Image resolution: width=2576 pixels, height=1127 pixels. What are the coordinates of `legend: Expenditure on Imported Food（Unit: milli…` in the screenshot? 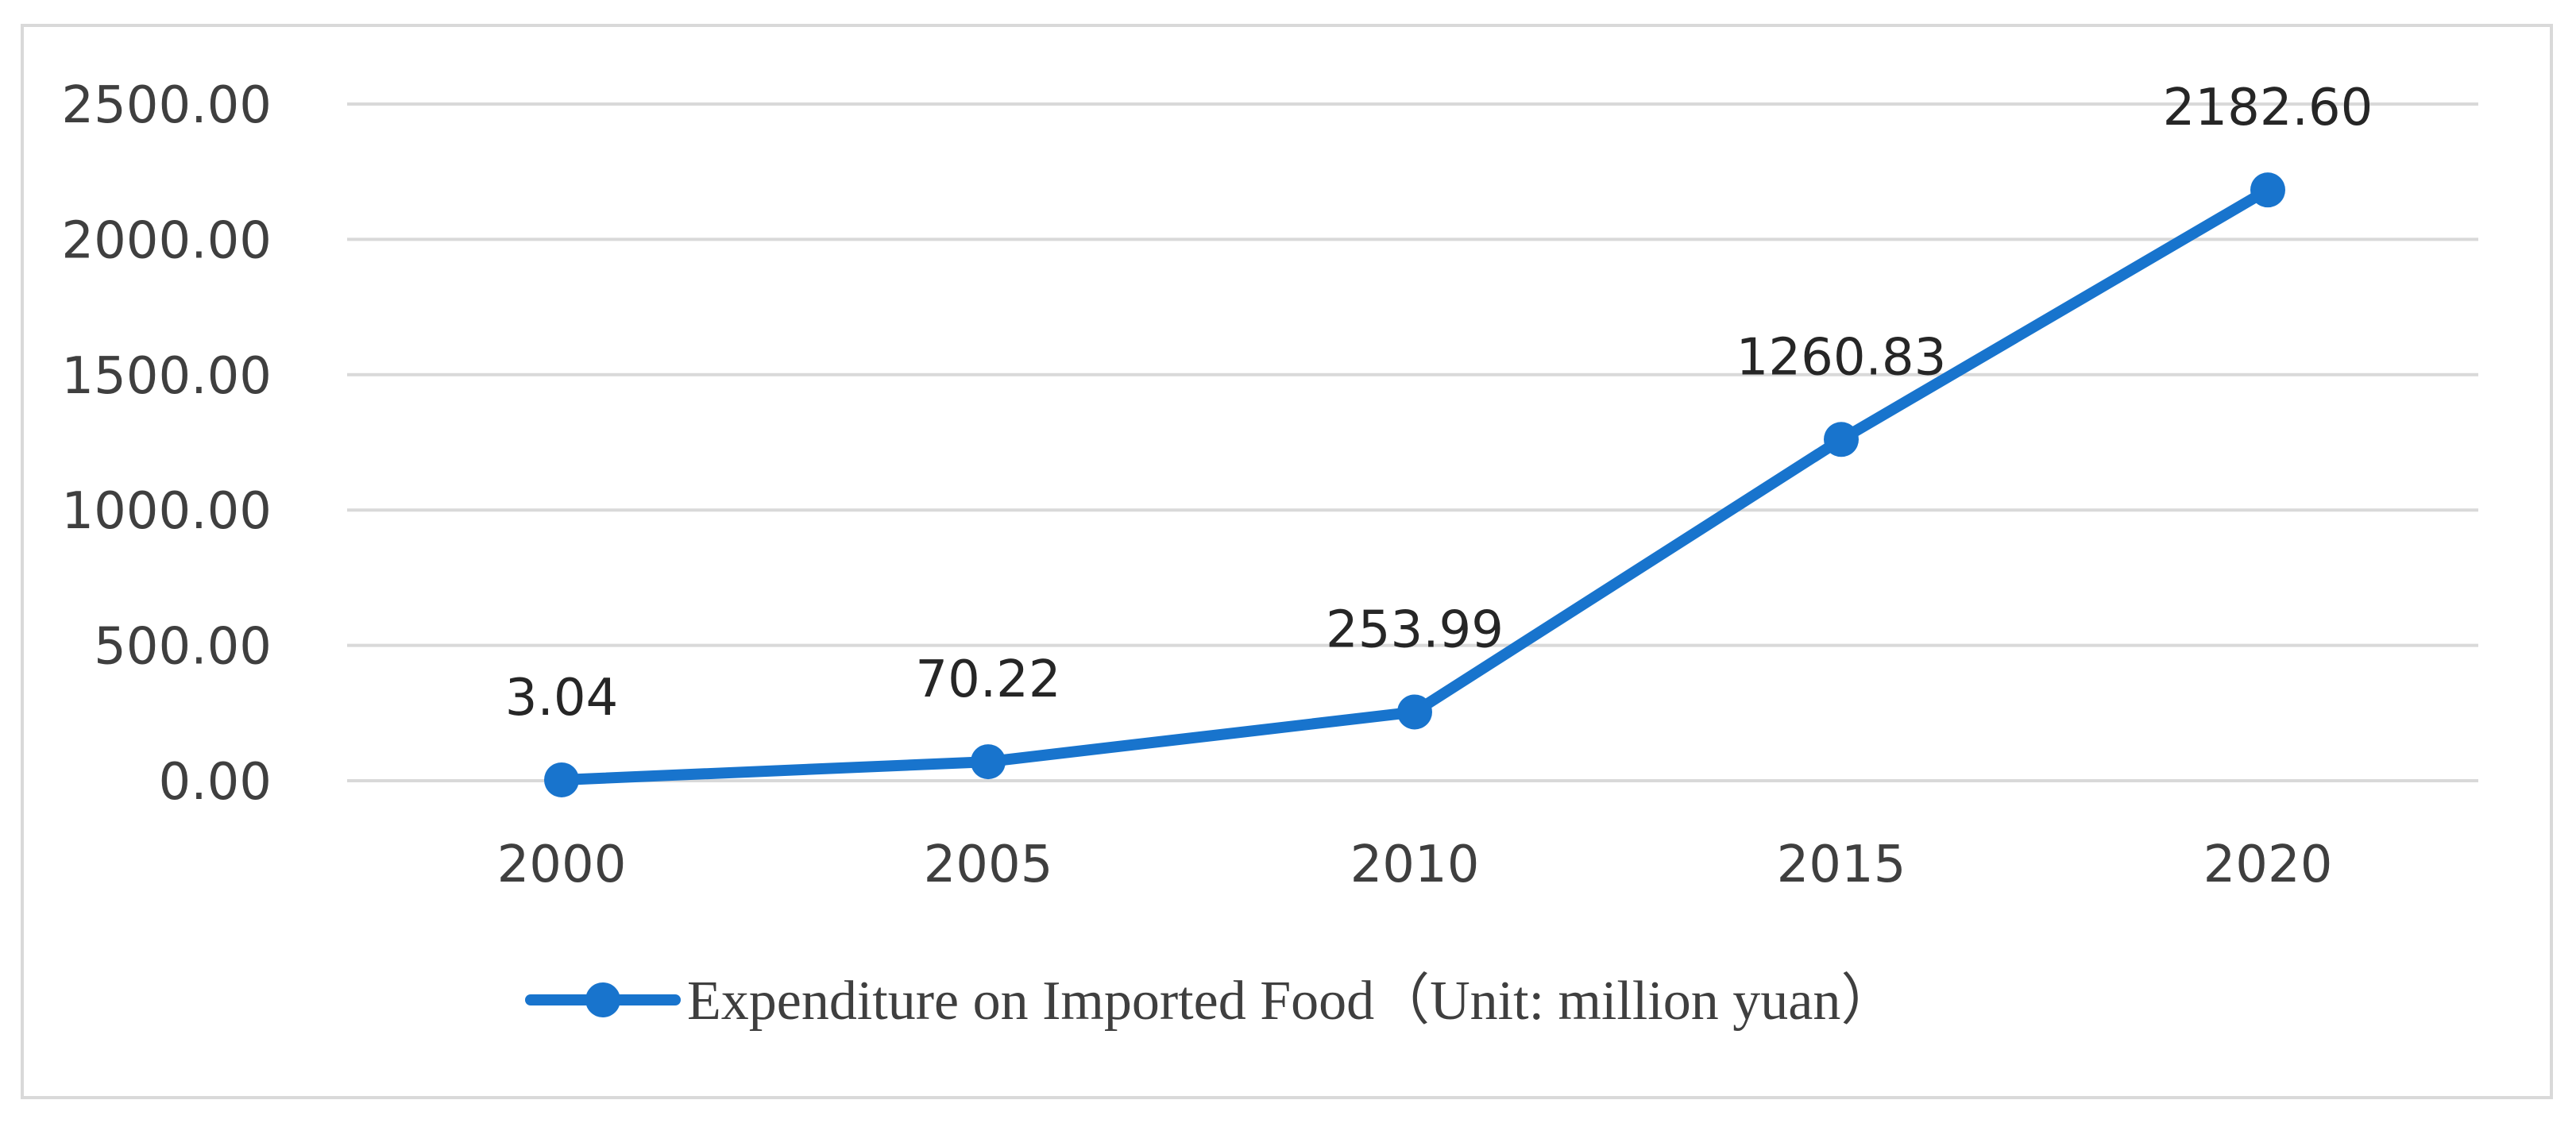 It's located at (1210, 1001).